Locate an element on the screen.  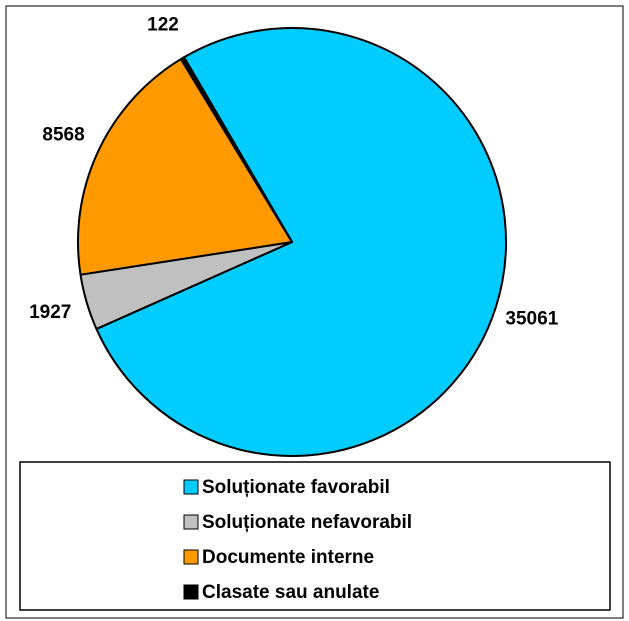
legend-label: Clasate sau anulate is located at coordinates (290, 592).